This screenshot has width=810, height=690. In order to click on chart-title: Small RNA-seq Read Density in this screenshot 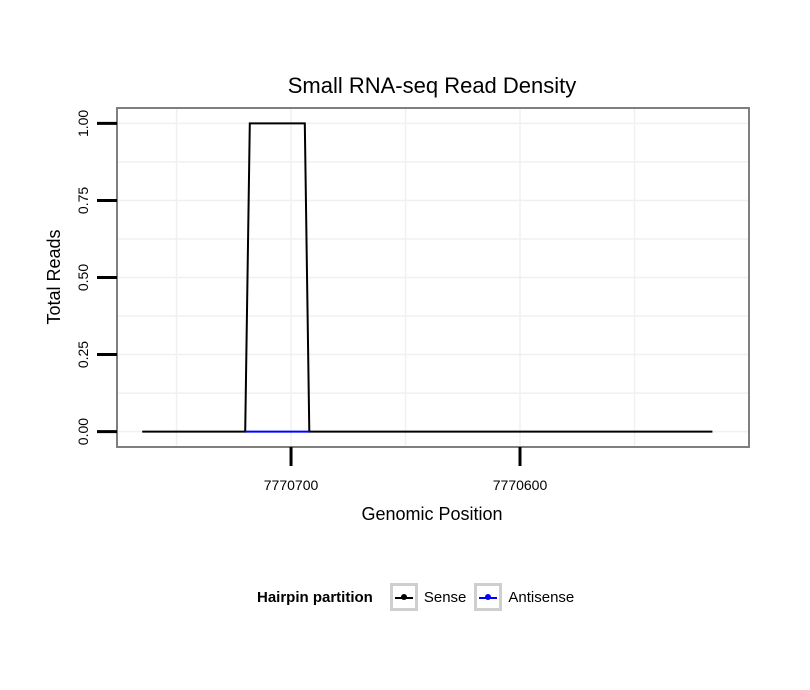, I will do `click(432, 85)`.